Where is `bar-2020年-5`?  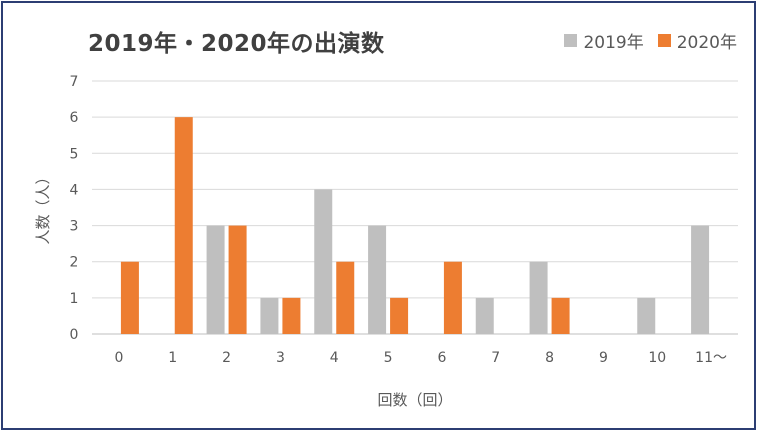
bar-2020年-5 is located at coordinates (399, 315).